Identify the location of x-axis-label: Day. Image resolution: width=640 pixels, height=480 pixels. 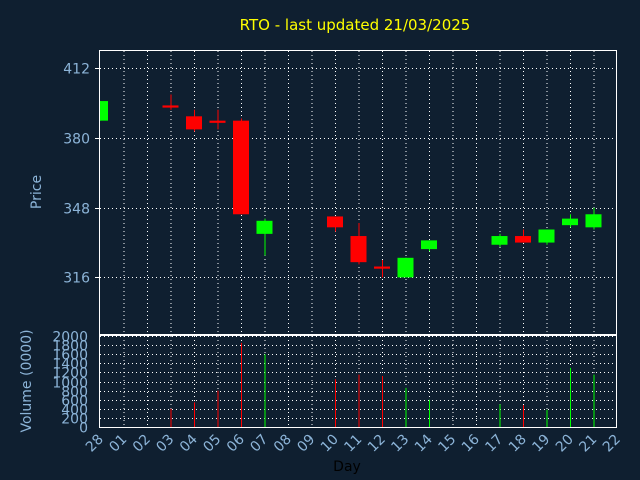
(347, 467).